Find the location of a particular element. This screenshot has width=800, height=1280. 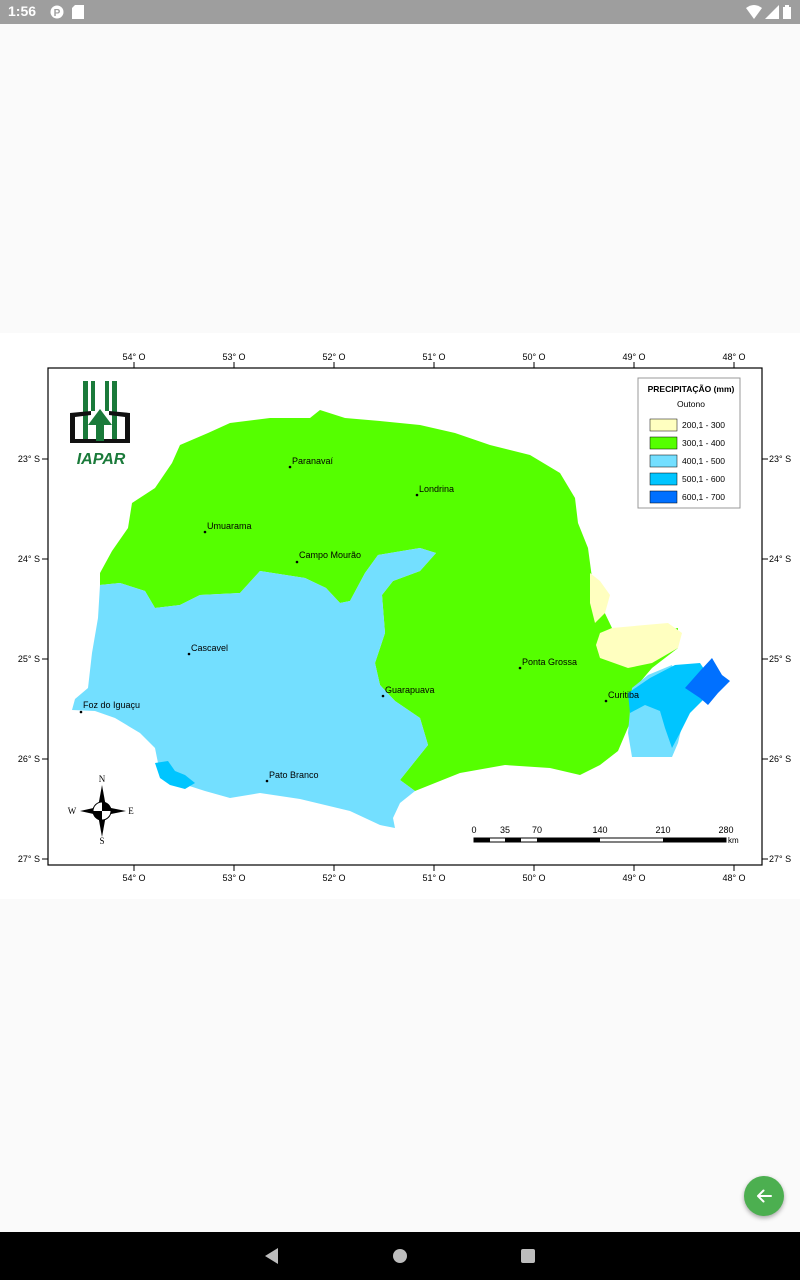

city-label: Umuarama is located at coordinates (229, 526).